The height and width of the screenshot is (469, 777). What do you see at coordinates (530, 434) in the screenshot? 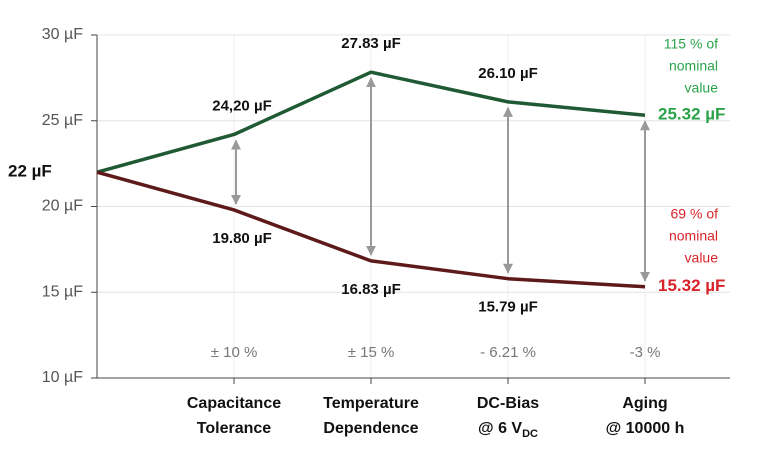
I see `x-tick-label-sub: DC` at bounding box center [530, 434].